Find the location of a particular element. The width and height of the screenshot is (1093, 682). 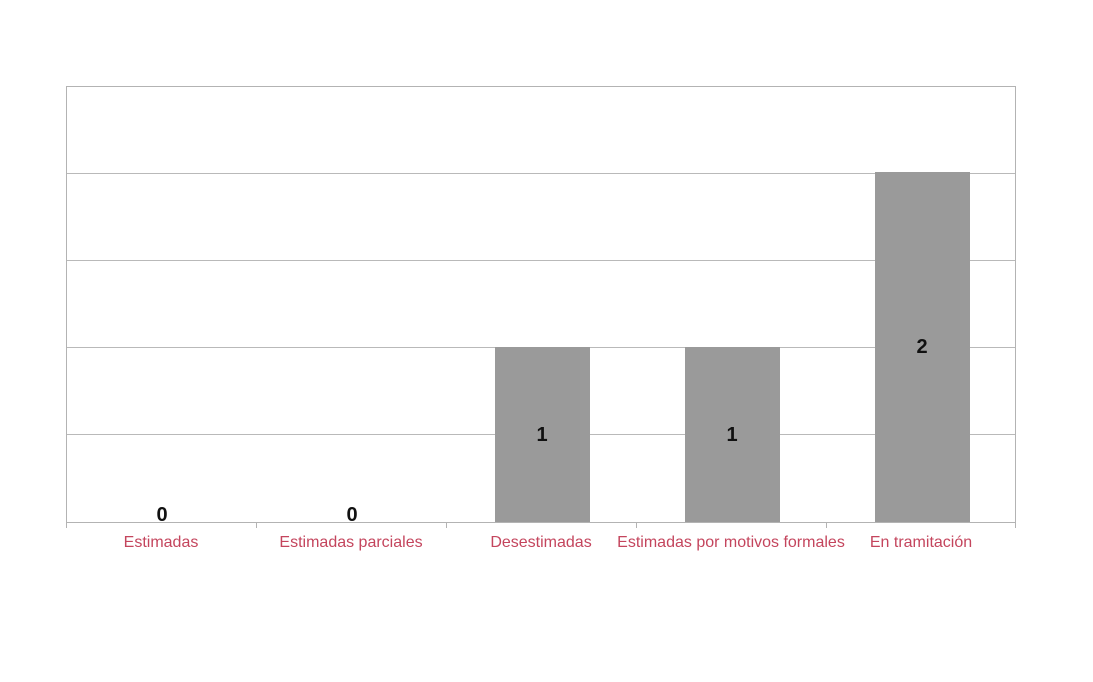

category-column-estimadas-por-motivos-formales: 1 is located at coordinates (732, 304).